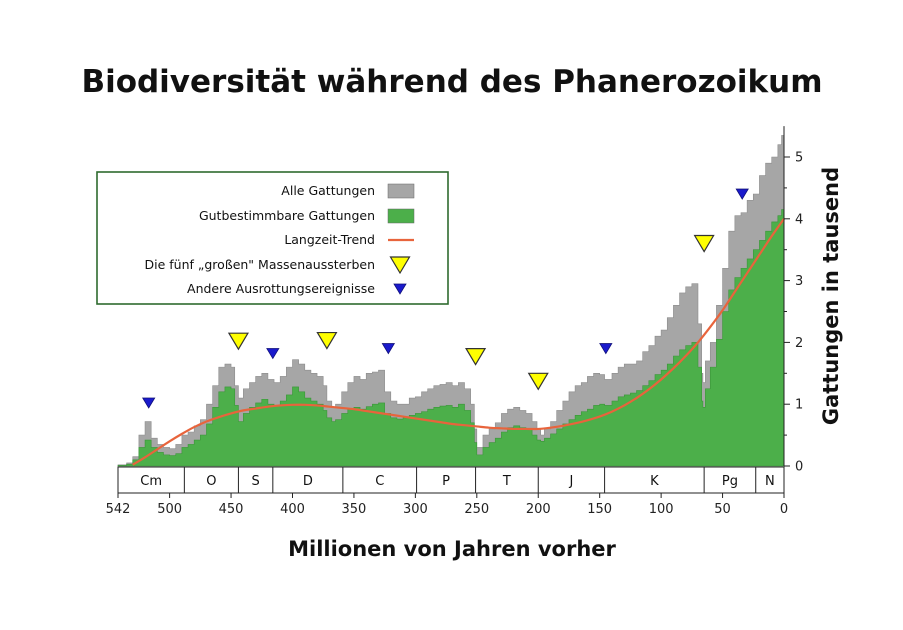 This screenshot has width=903, height=630. I want to click on period-label: K, so click(654, 481).